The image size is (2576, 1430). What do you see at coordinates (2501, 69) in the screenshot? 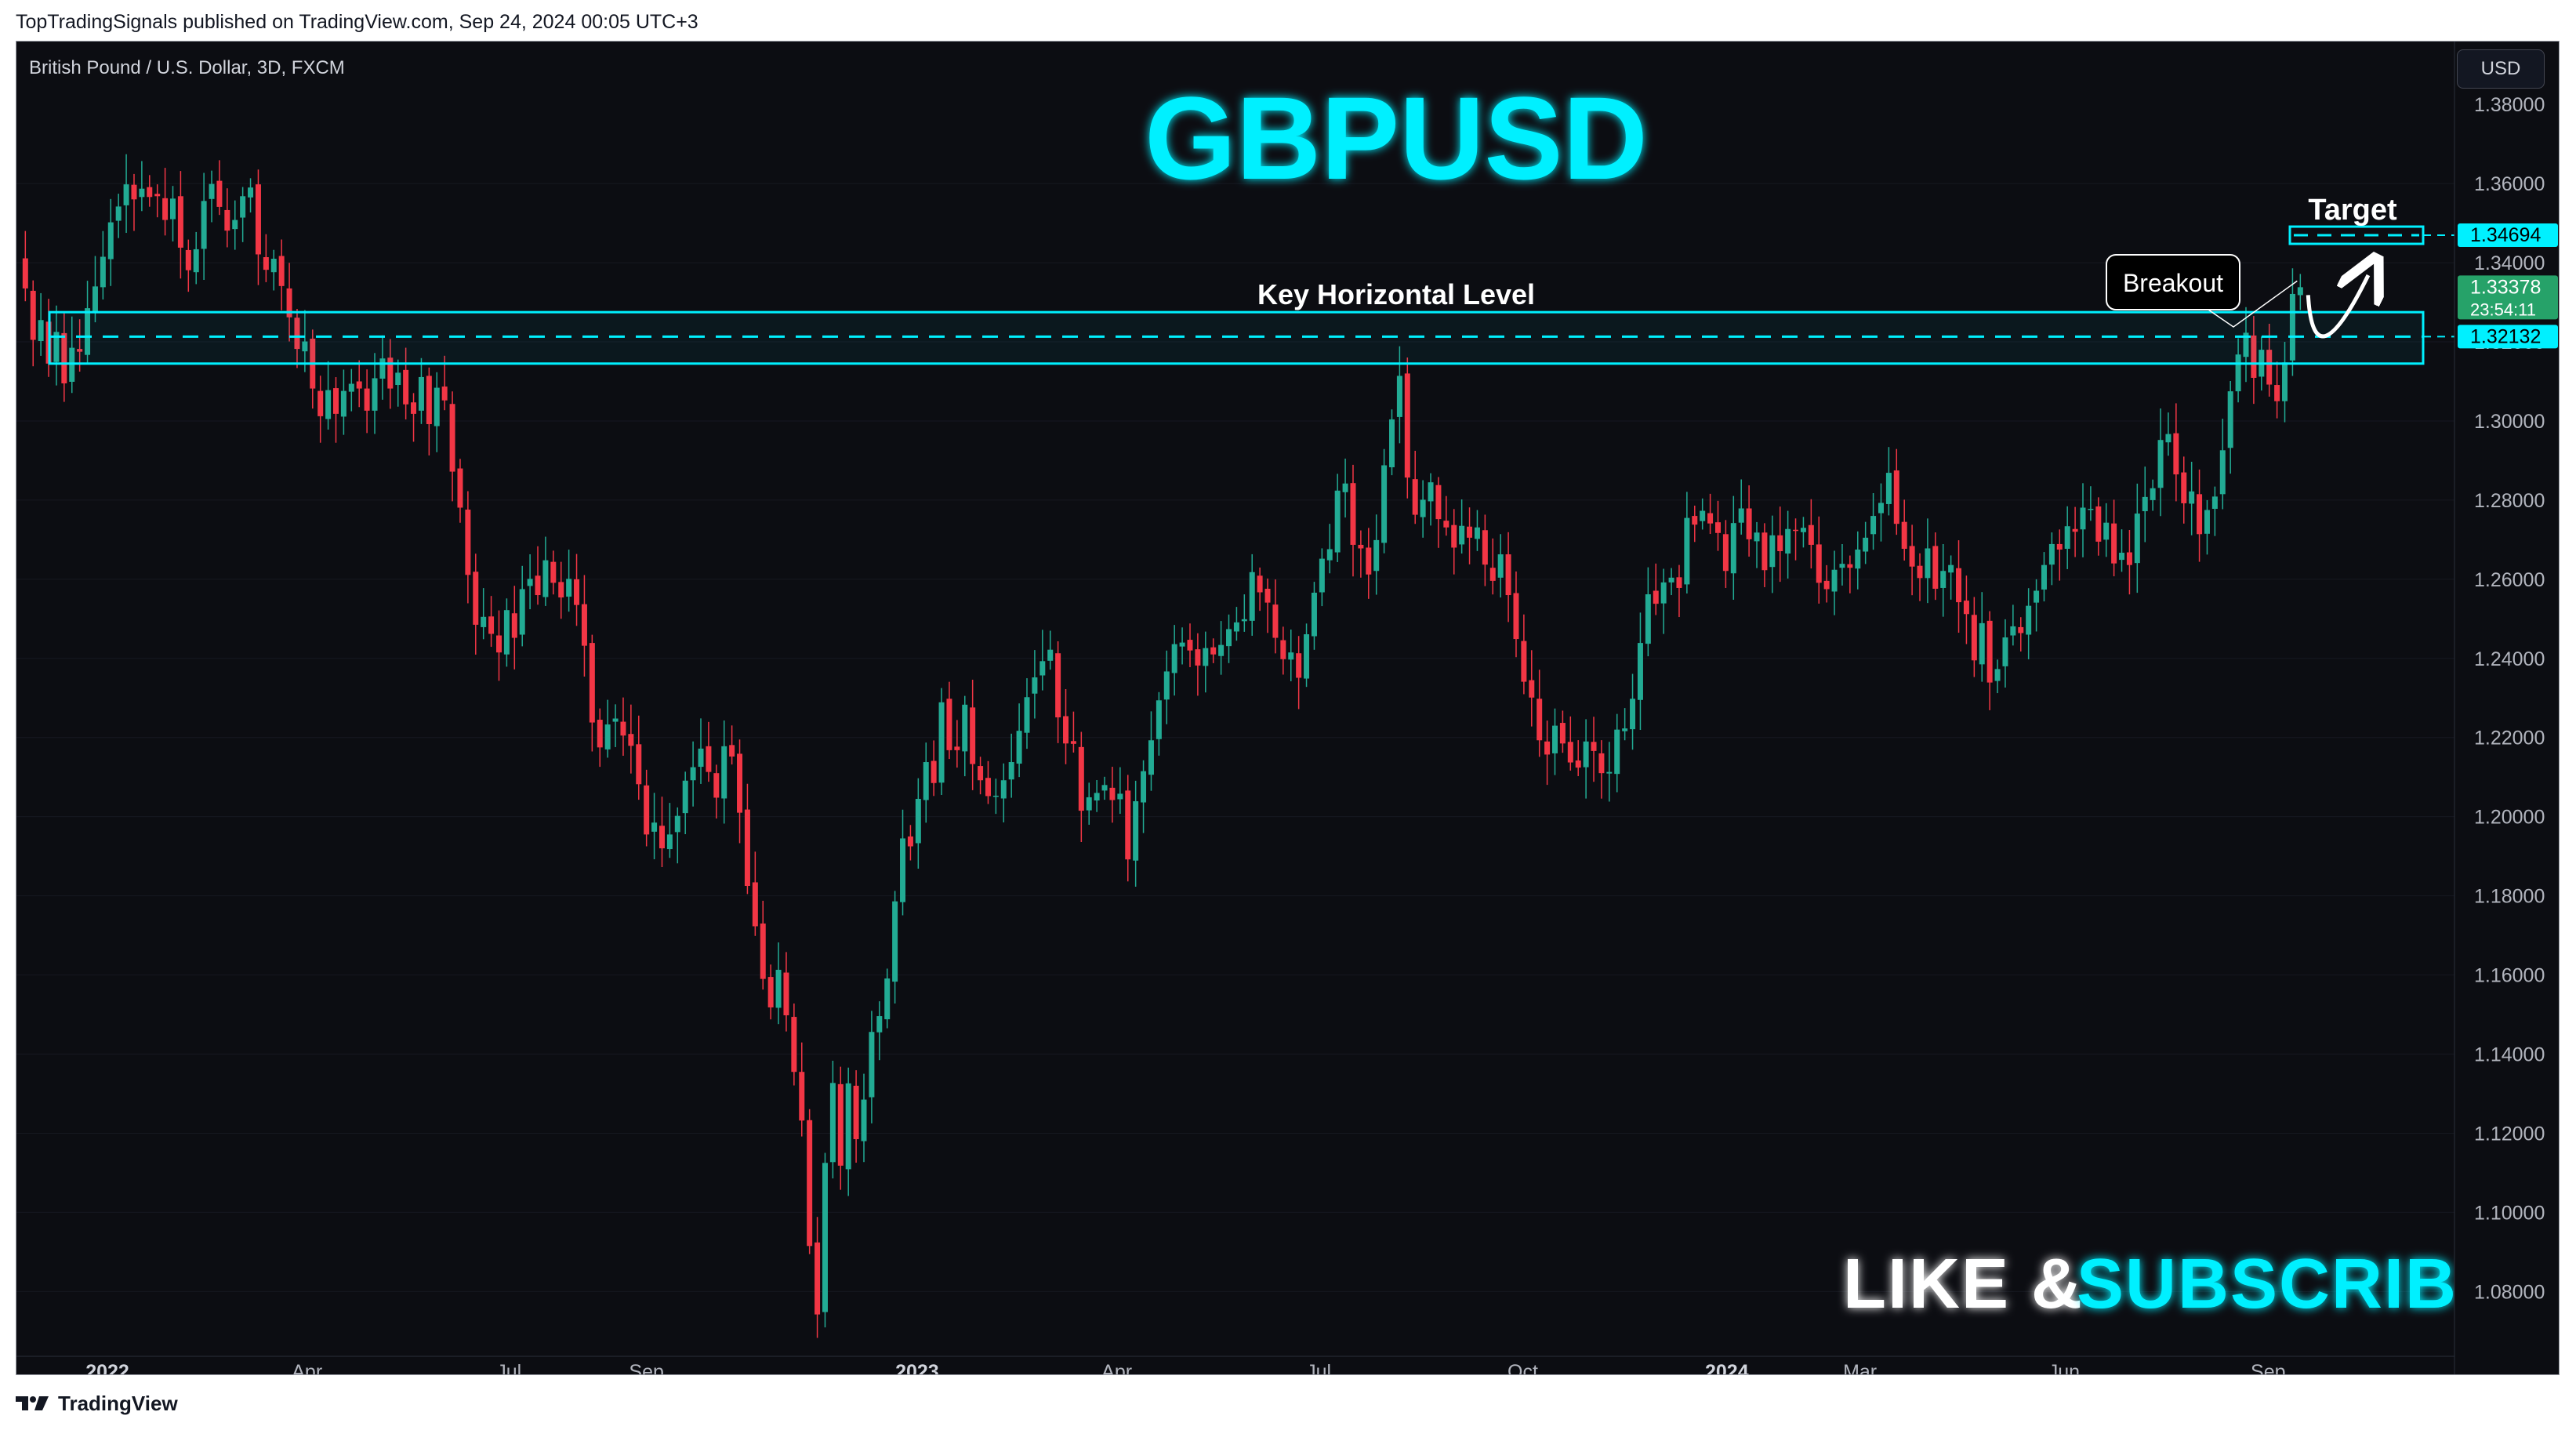
I see `currency-button: USD` at bounding box center [2501, 69].